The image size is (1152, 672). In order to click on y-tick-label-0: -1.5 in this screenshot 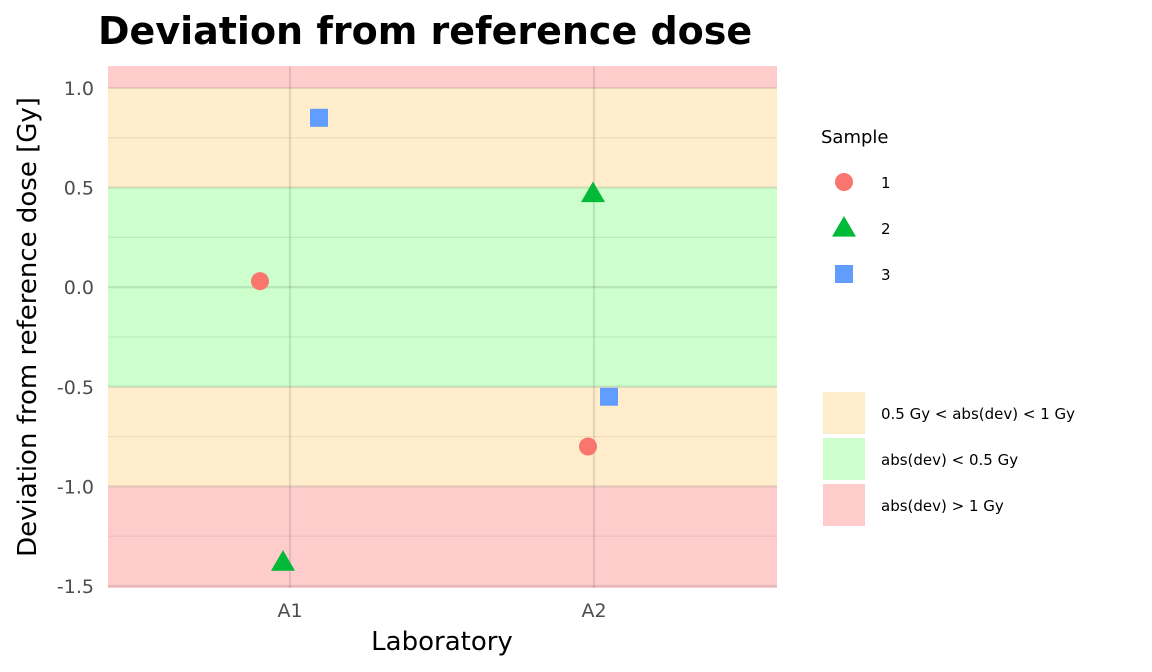, I will do `click(75, 587)`.